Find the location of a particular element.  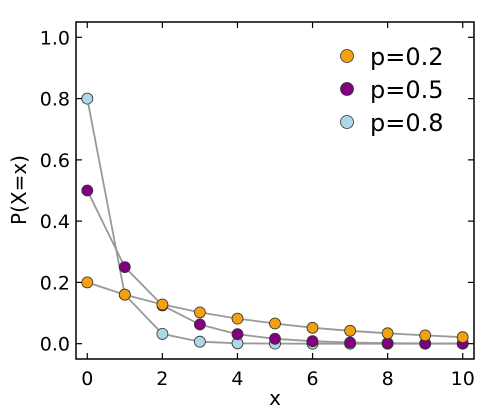

x-tick-labels: 0 2 4 6 8 10 is located at coordinates (278, 379).